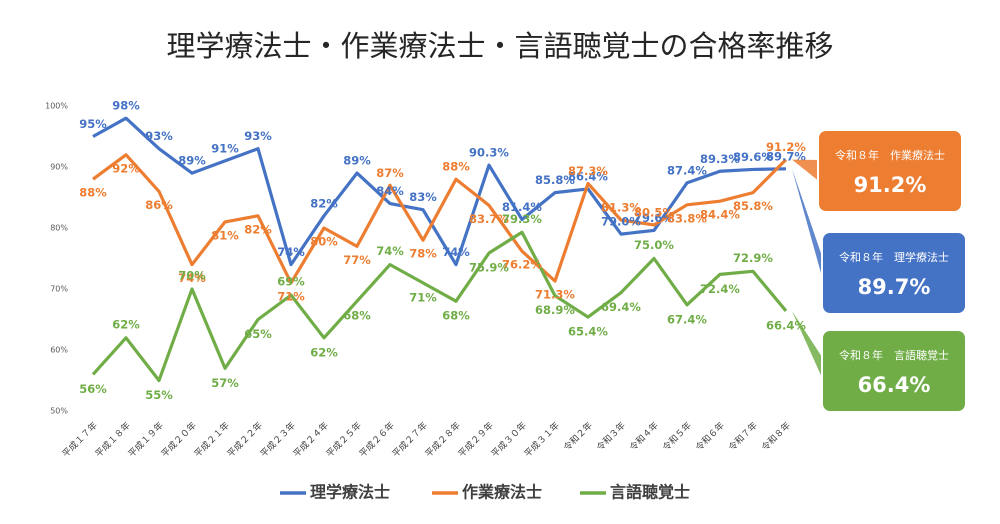  What do you see at coordinates (225, 383) in the screenshot?
I see `data-label: 57%` at bounding box center [225, 383].